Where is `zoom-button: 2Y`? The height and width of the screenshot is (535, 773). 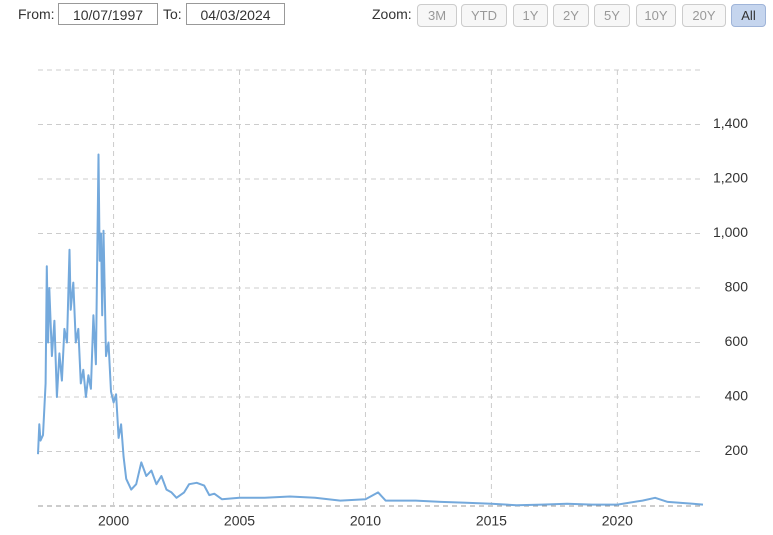
zoom-button: 2Y is located at coordinates (571, 15).